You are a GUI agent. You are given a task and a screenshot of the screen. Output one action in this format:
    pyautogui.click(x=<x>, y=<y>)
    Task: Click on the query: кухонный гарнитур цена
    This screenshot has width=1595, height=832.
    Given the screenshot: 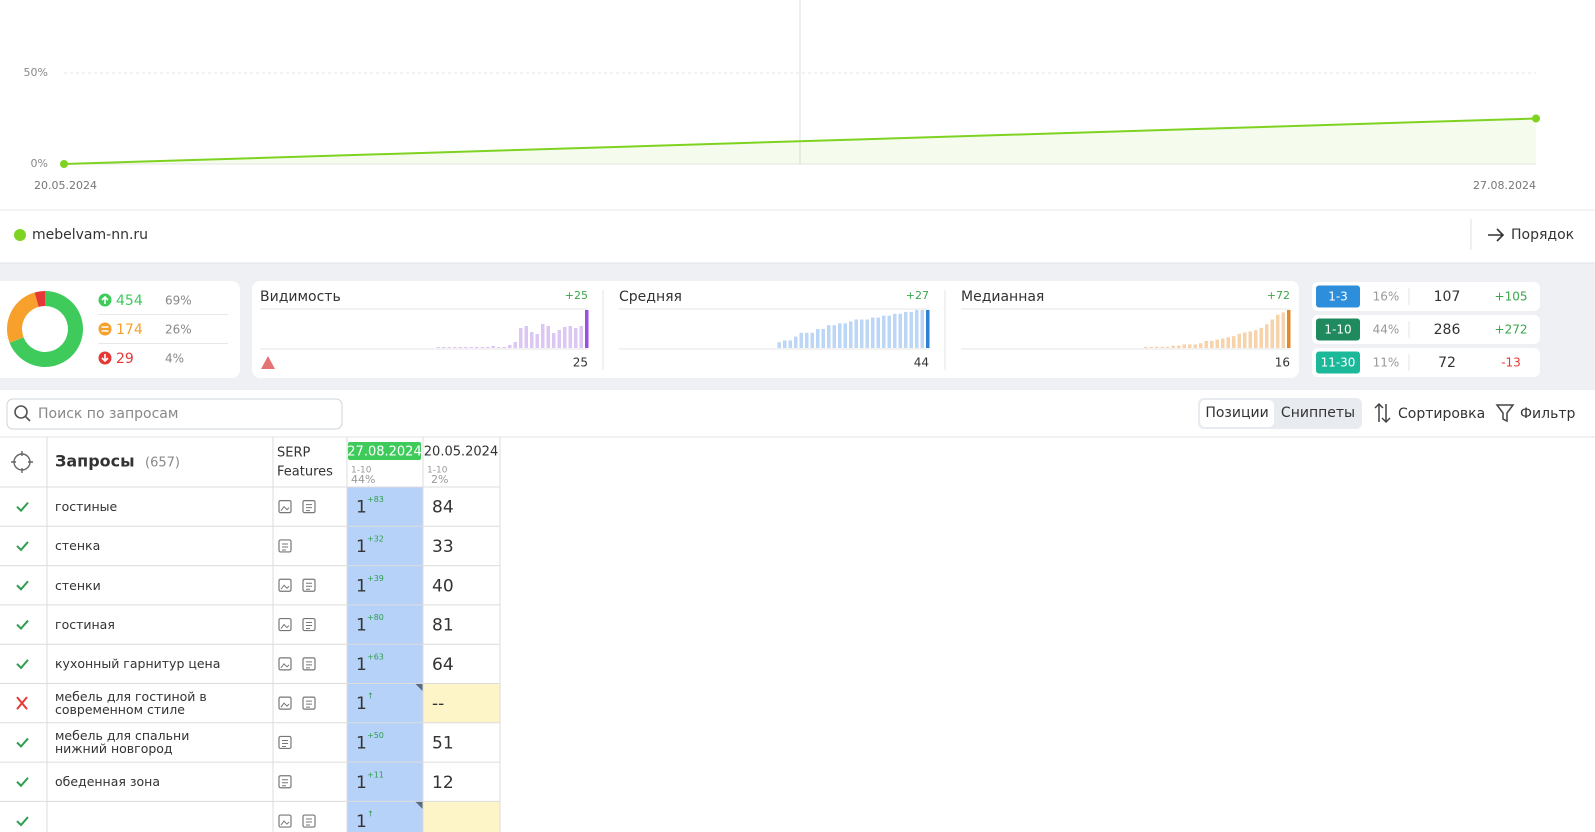 What is the action you would take?
    pyautogui.click(x=138, y=664)
    